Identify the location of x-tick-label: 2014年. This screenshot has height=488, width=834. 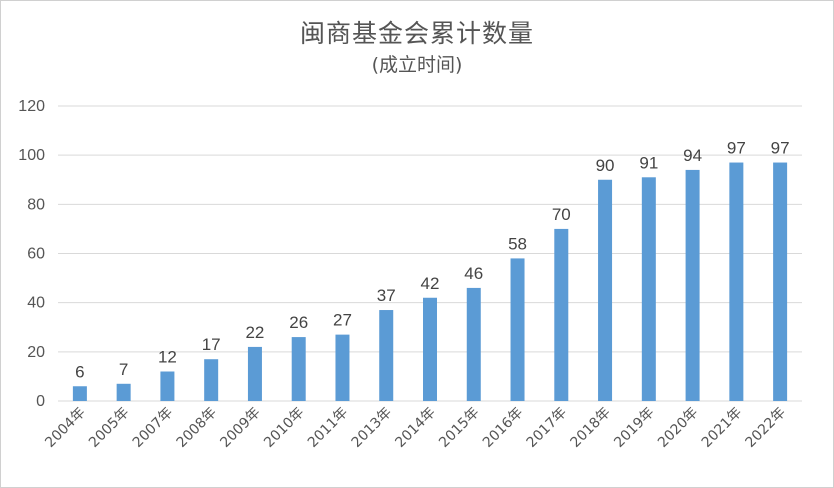
(415, 428).